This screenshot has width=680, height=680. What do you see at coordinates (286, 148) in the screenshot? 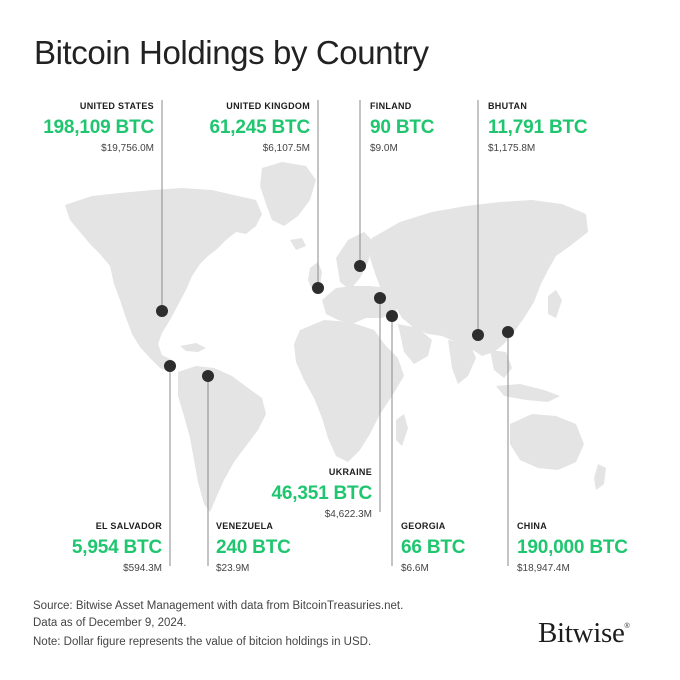
I see `usd-value: $6,107.5M` at bounding box center [286, 148].